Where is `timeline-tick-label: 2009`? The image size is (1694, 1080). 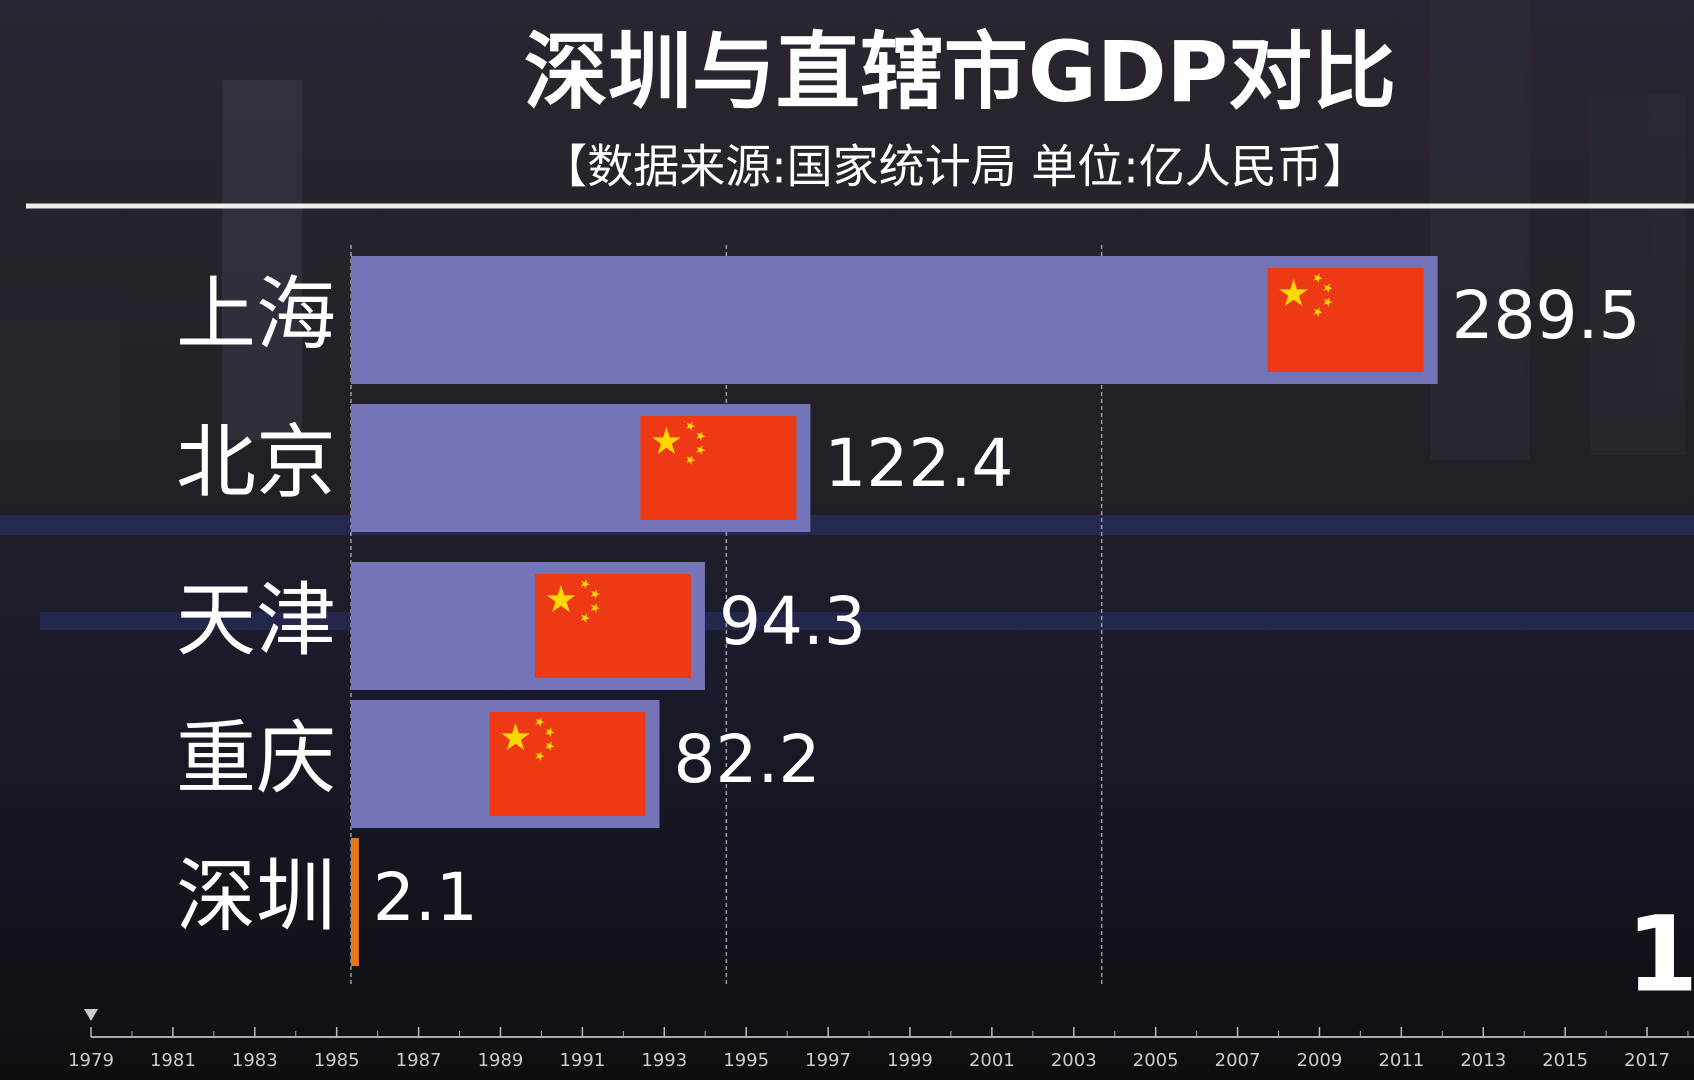 timeline-tick-label: 2009 is located at coordinates (1320, 1060).